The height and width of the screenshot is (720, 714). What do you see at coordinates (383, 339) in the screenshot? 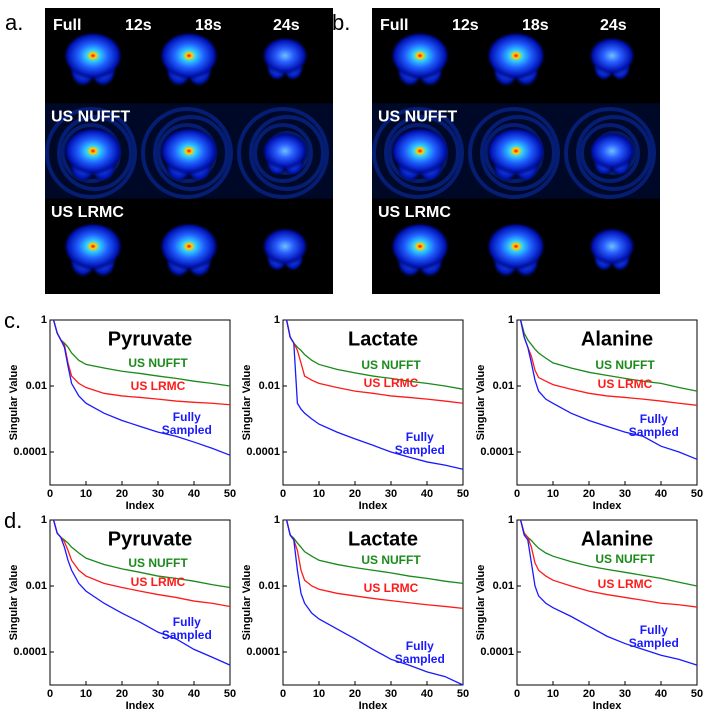
I see `chart-title: Lactate` at bounding box center [383, 339].